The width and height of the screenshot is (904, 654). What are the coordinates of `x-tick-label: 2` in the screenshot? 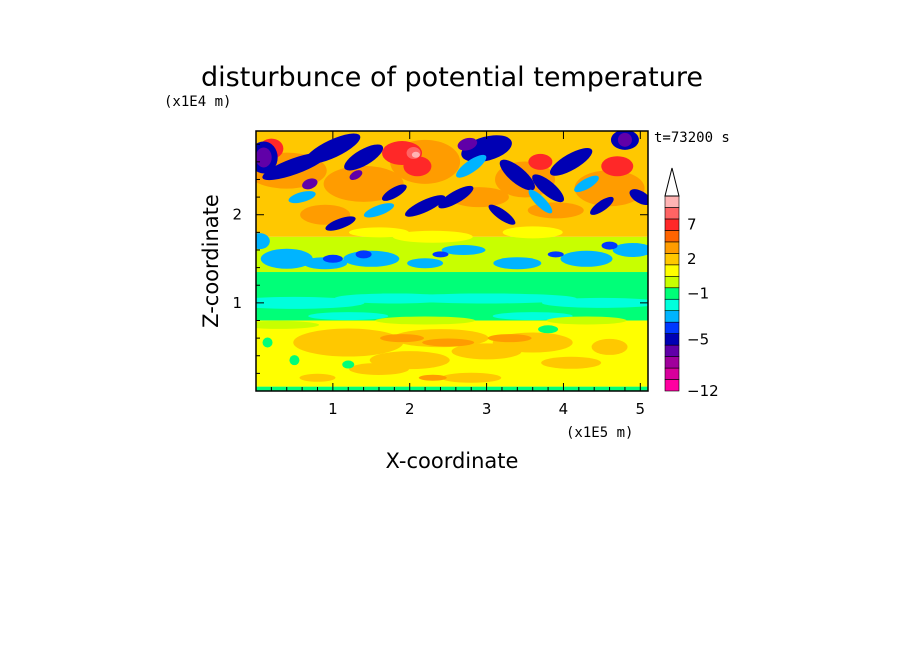 It's located at (410, 409).